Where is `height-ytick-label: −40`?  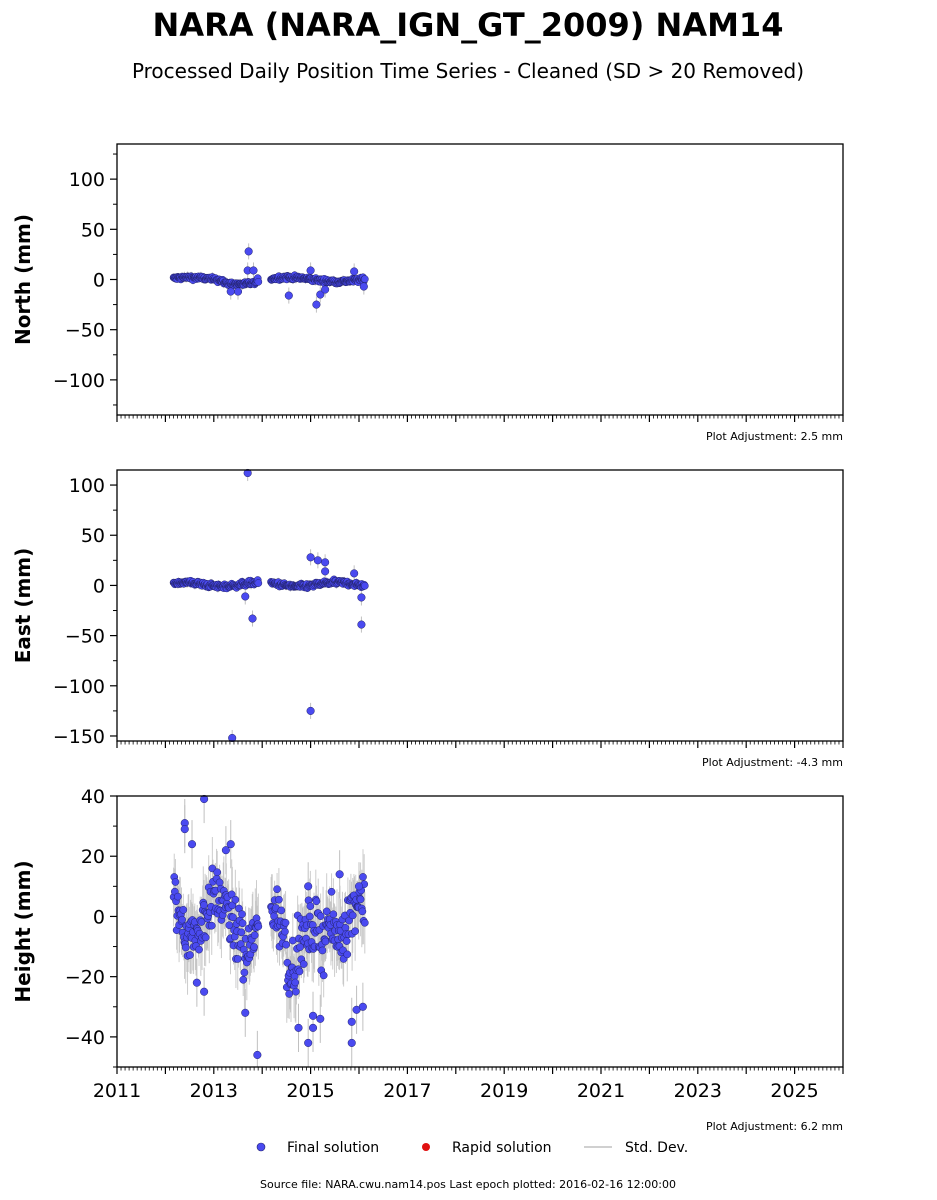
height-ytick-label: −40 is located at coordinates (85, 1038).